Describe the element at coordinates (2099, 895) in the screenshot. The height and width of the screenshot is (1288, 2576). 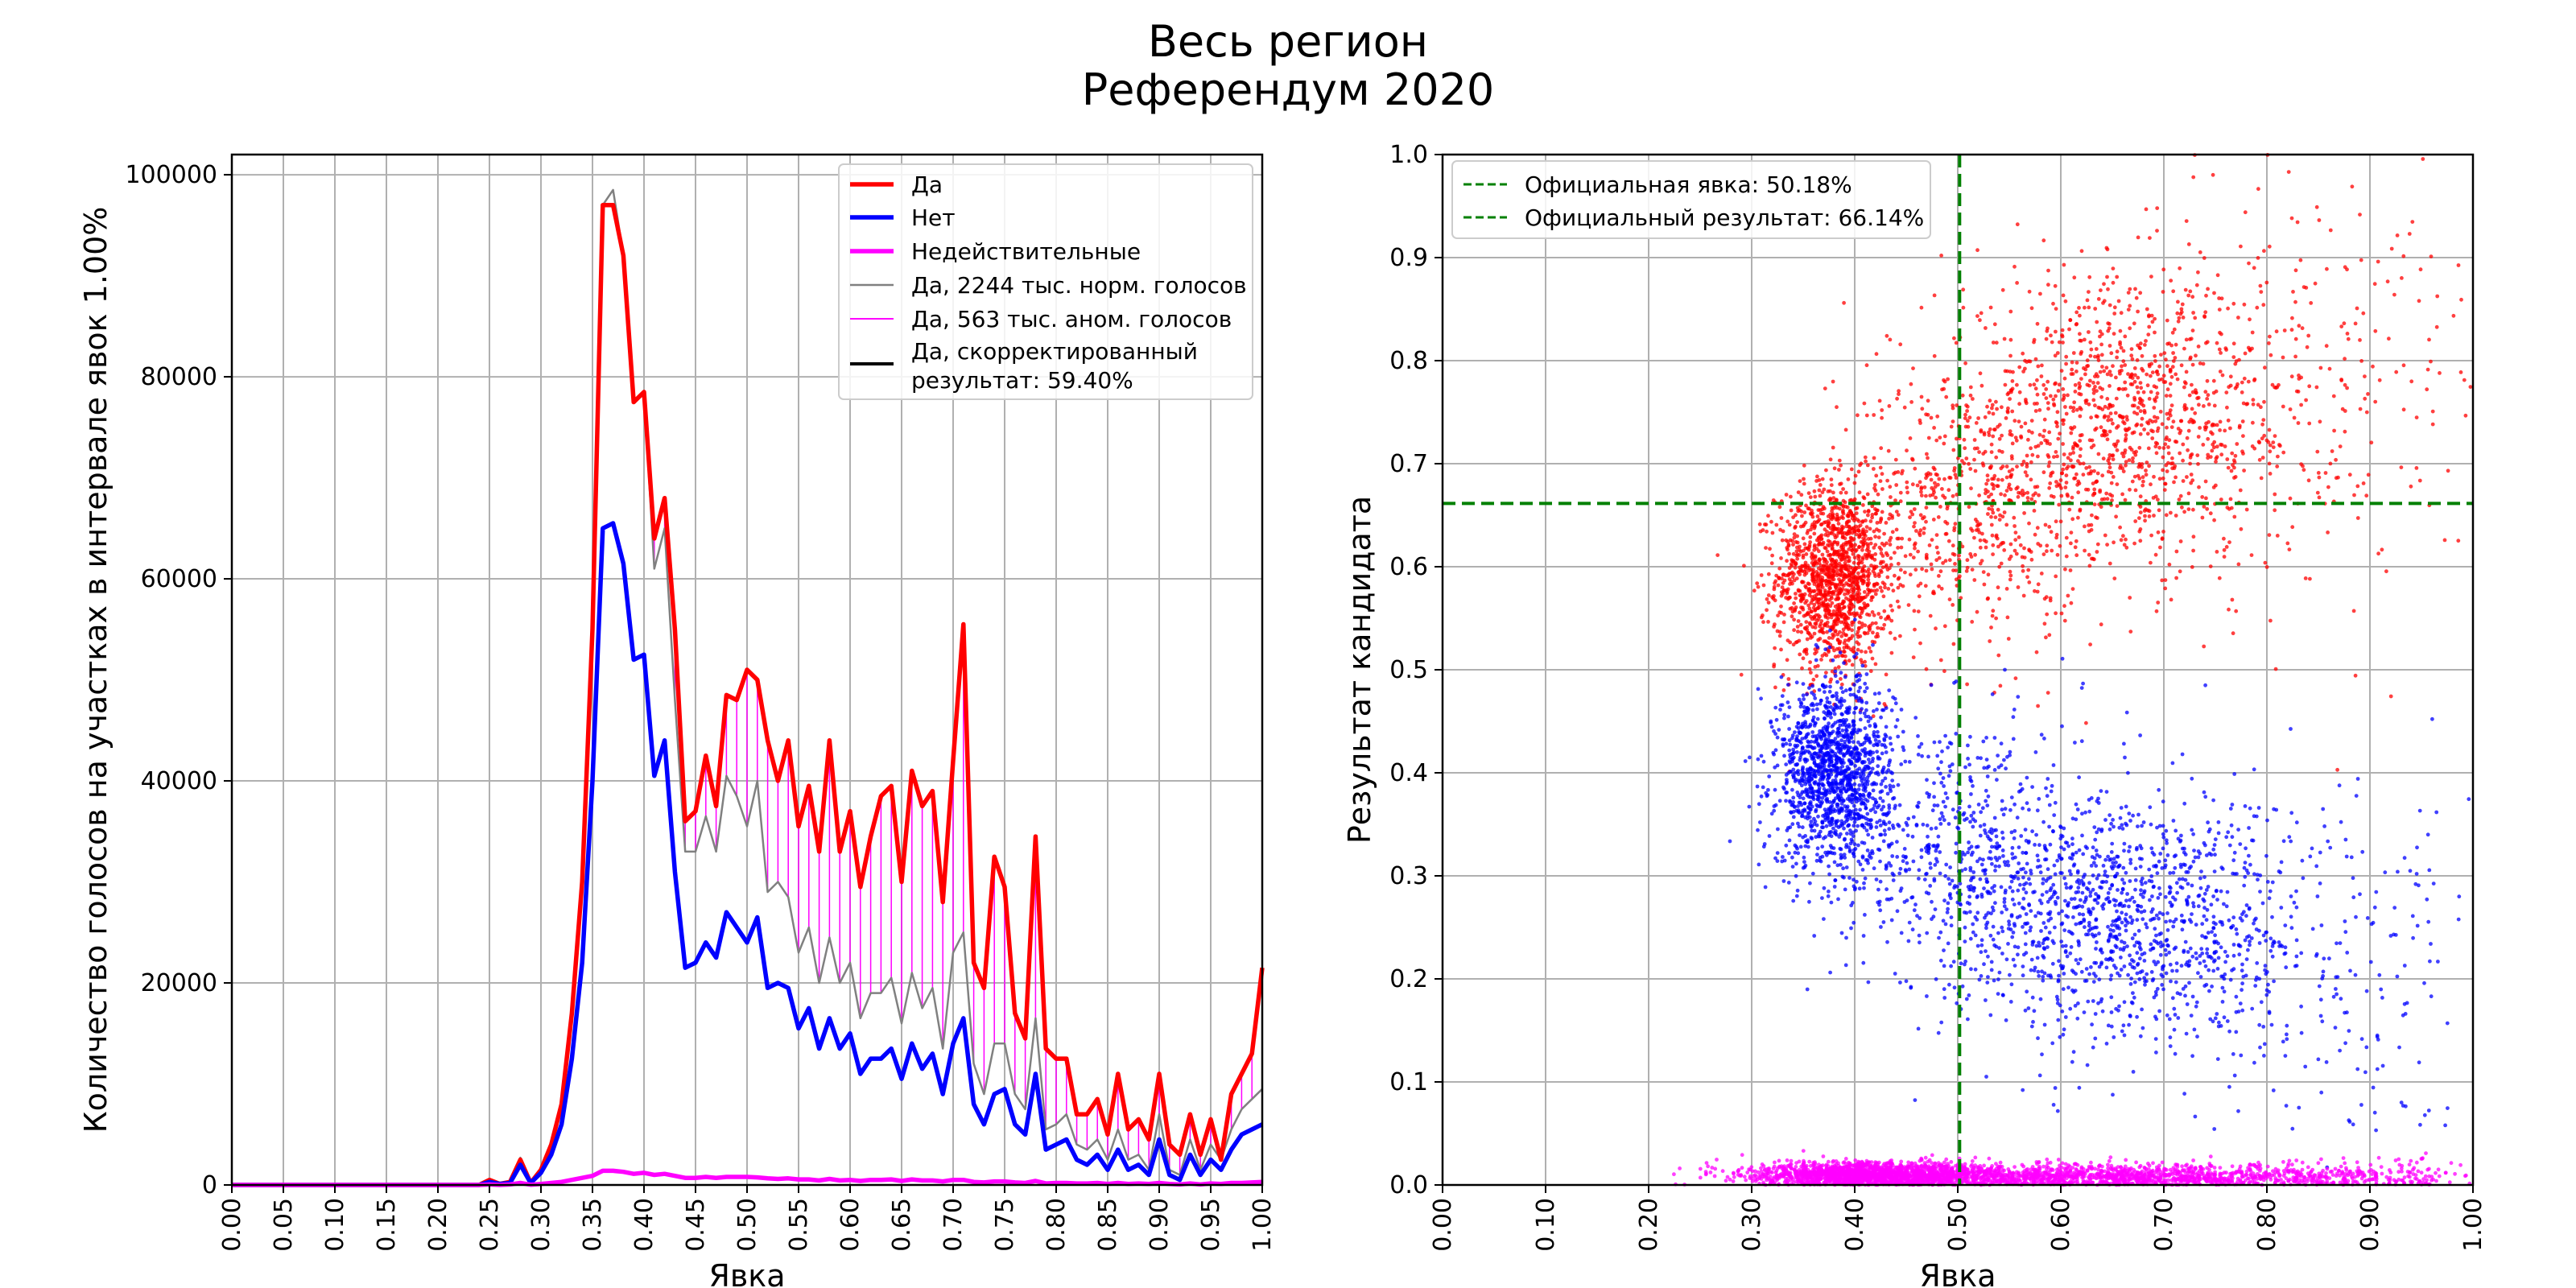
I see `points-no` at that location.